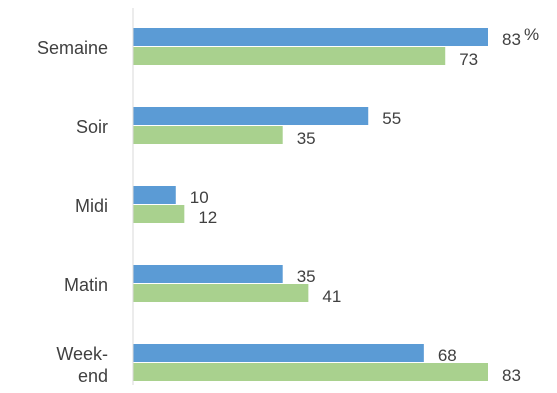 Image resolution: width=557 pixels, height=393 pixels. Describe the element at coordinates (207, 217) in the screenshot. I see `data-label: 12` at that location.